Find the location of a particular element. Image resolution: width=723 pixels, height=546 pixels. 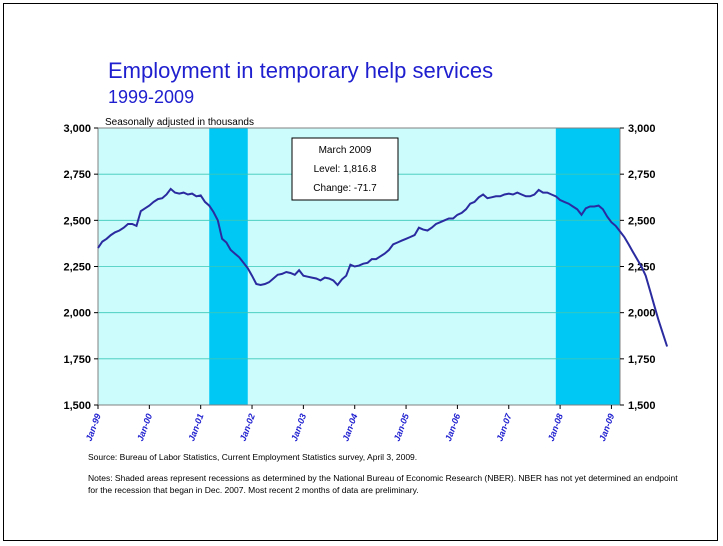

y-tick-label-right: 1,750 is located at coordinates (642, 360).